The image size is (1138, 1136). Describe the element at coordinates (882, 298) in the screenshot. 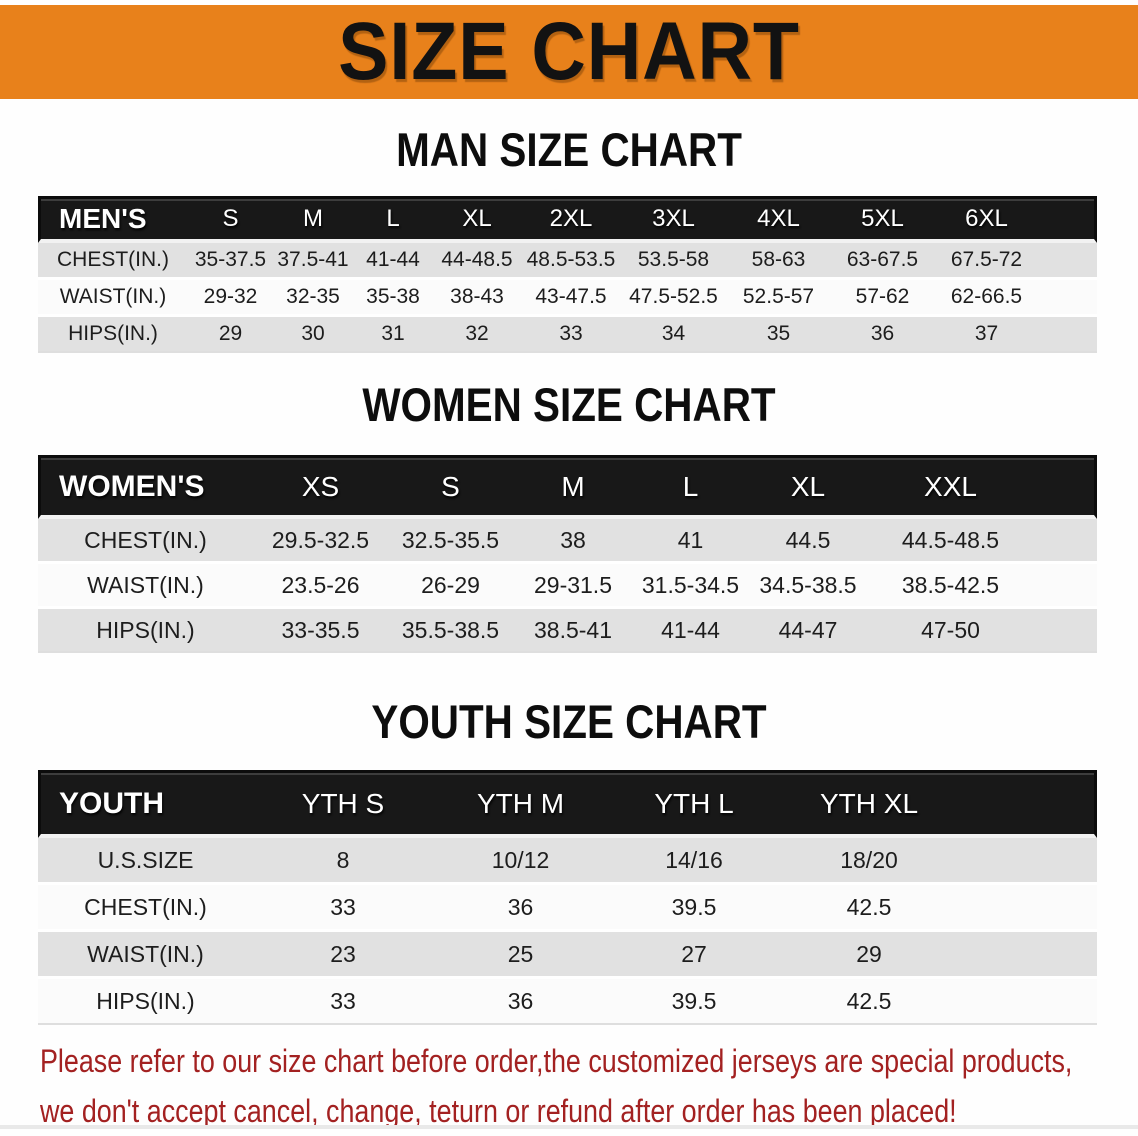

I see `cell: 57-62` at that location.